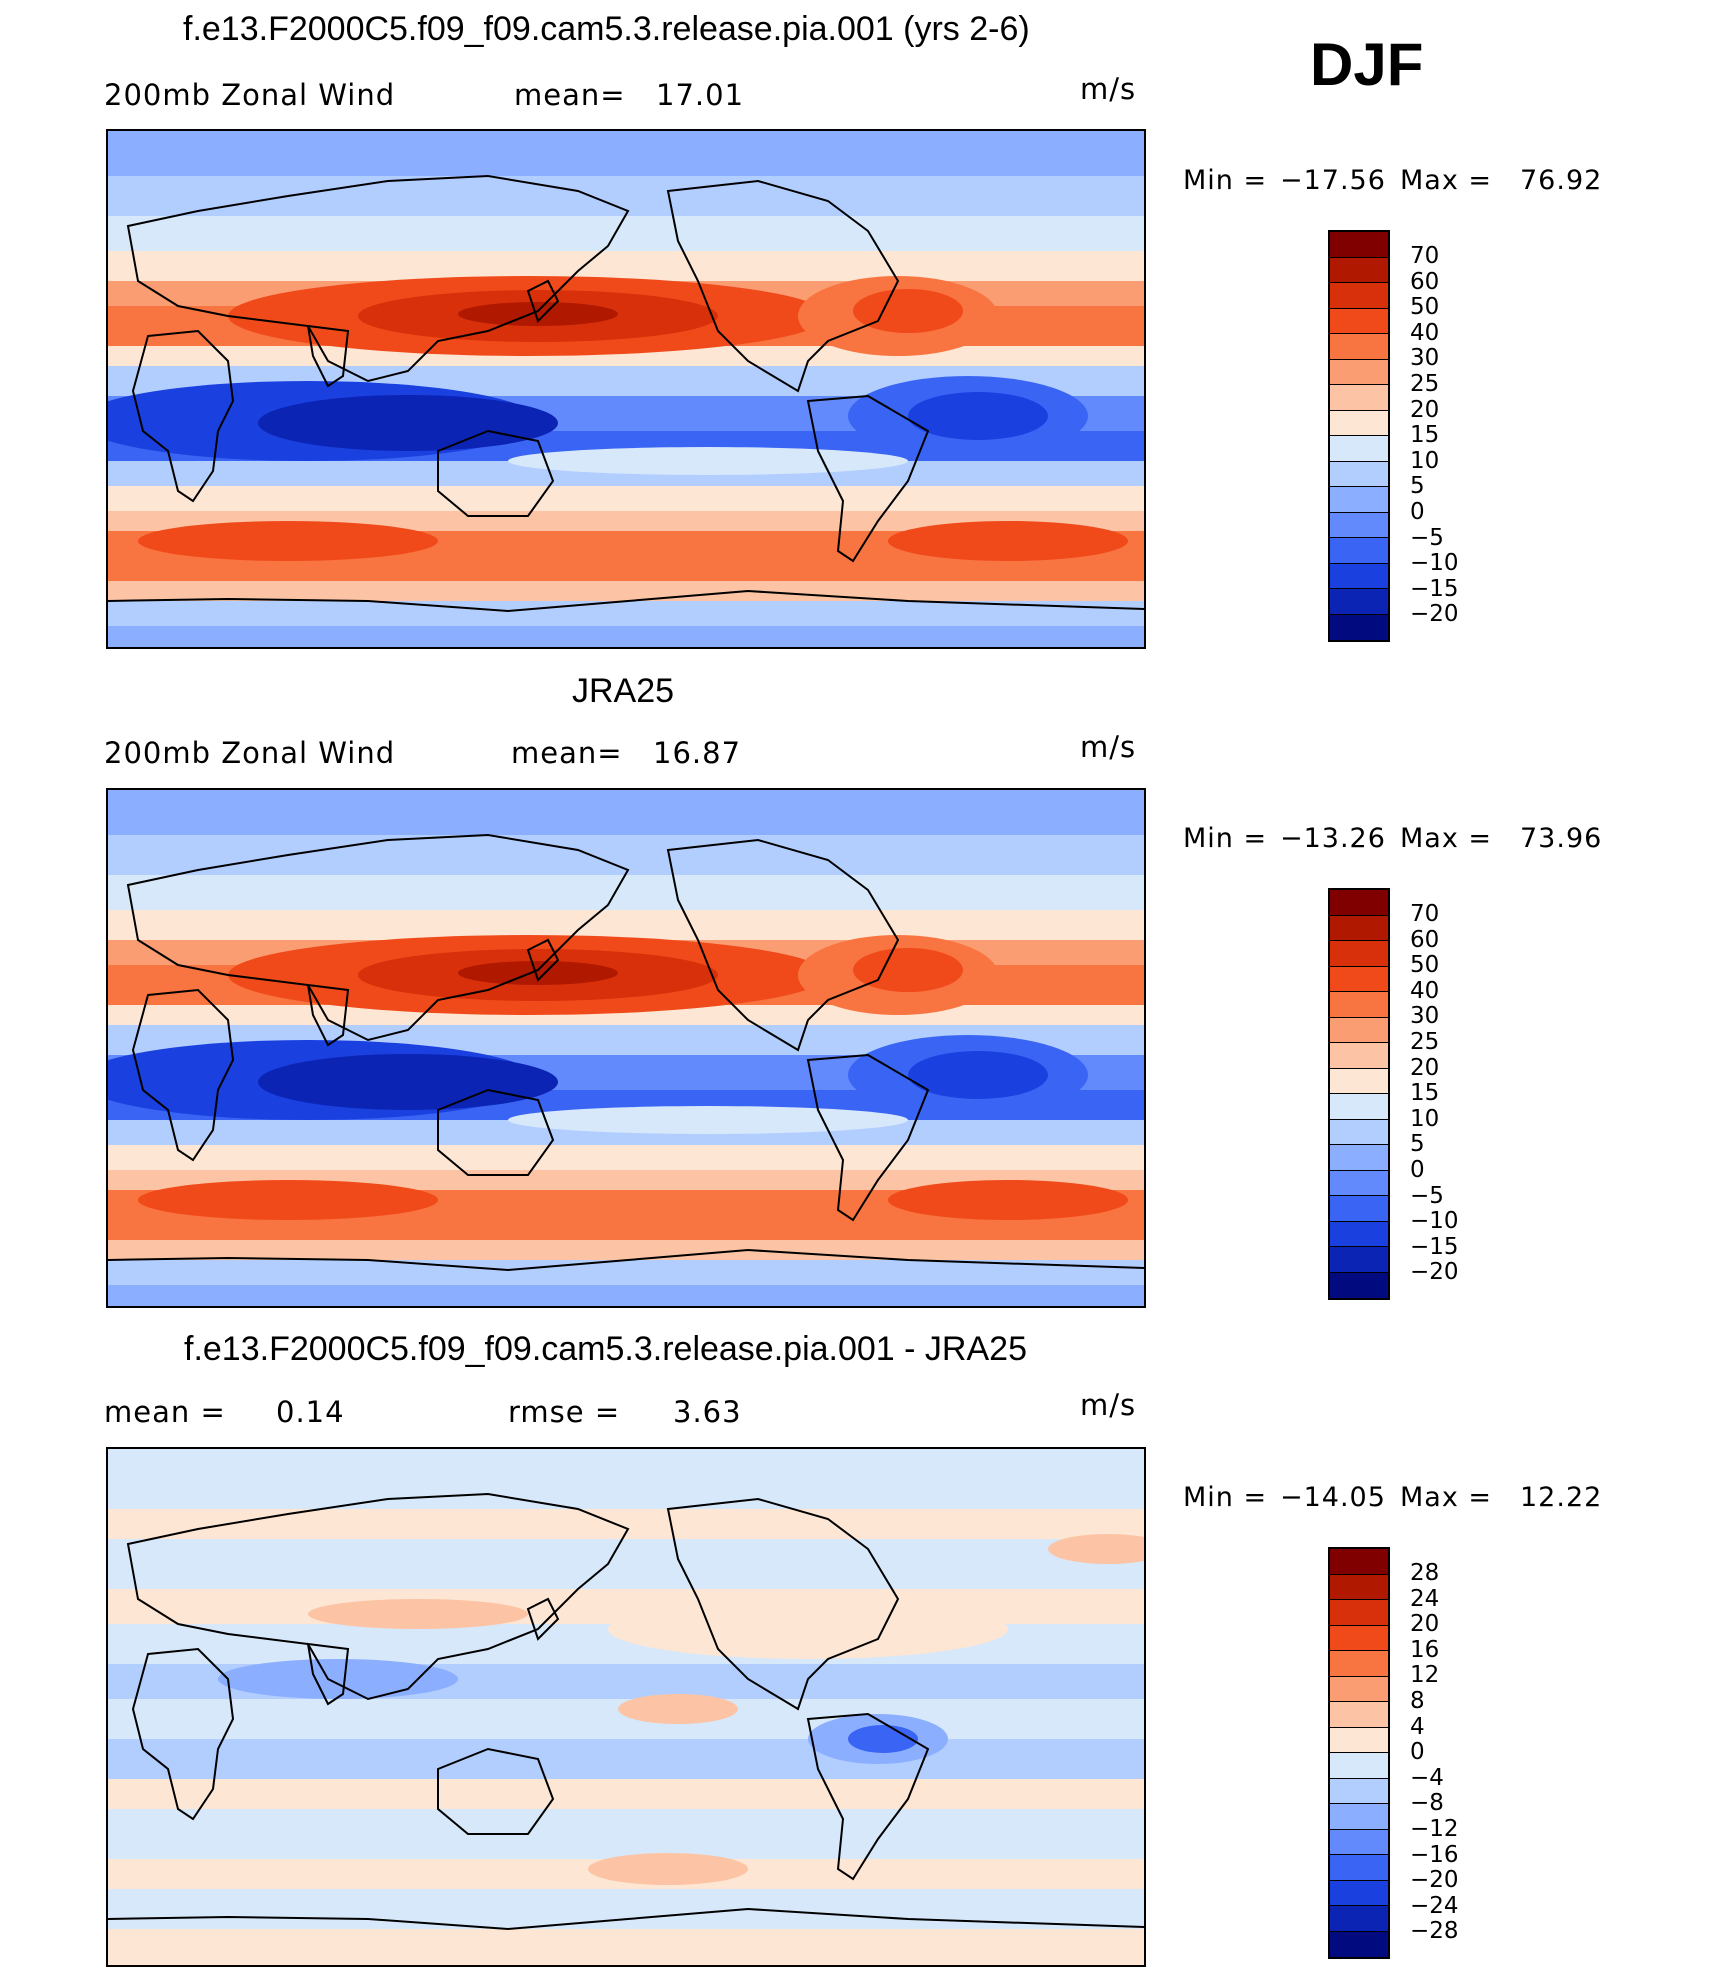 This screenshot has height=1974, width=1710. I want to click on panel-3-min-label: Min =, so click(1225, 1497).